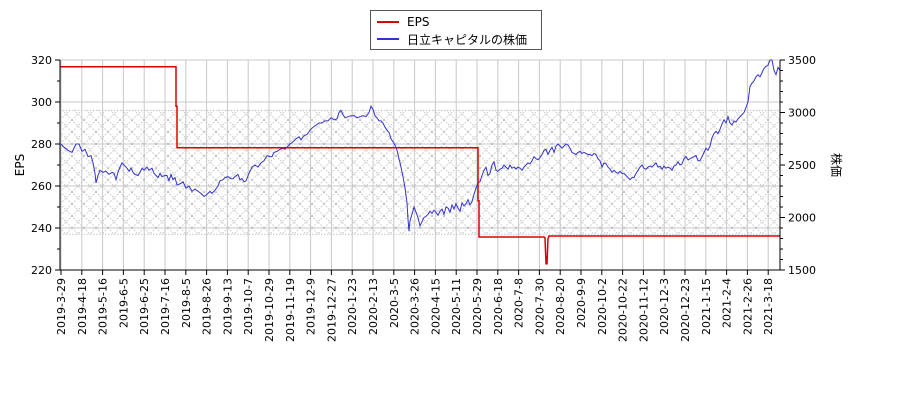 The image size is (900, 400). What do you see at coordinates (41, 270) in the screenshot?
I see `left-tick-label: 220` at bounding box center [41, 270].